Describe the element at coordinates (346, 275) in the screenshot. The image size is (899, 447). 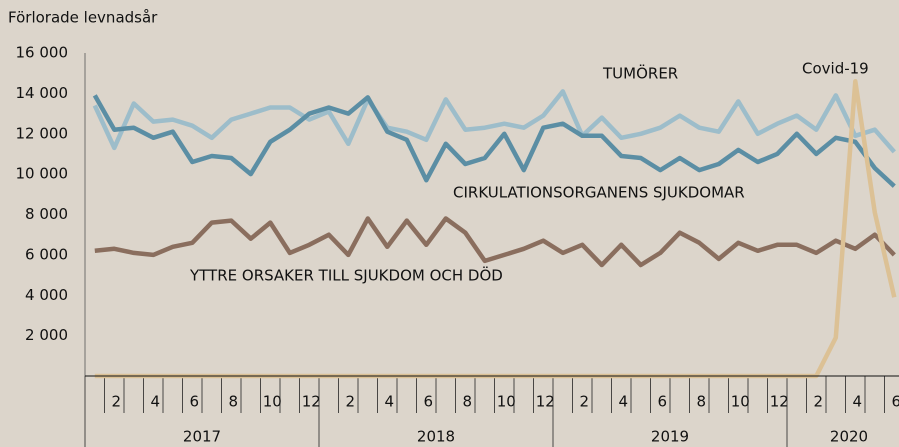
I see `series-label: YTTRE ORSAKER TILL SJUKDOM OCH DÖD` at that location.